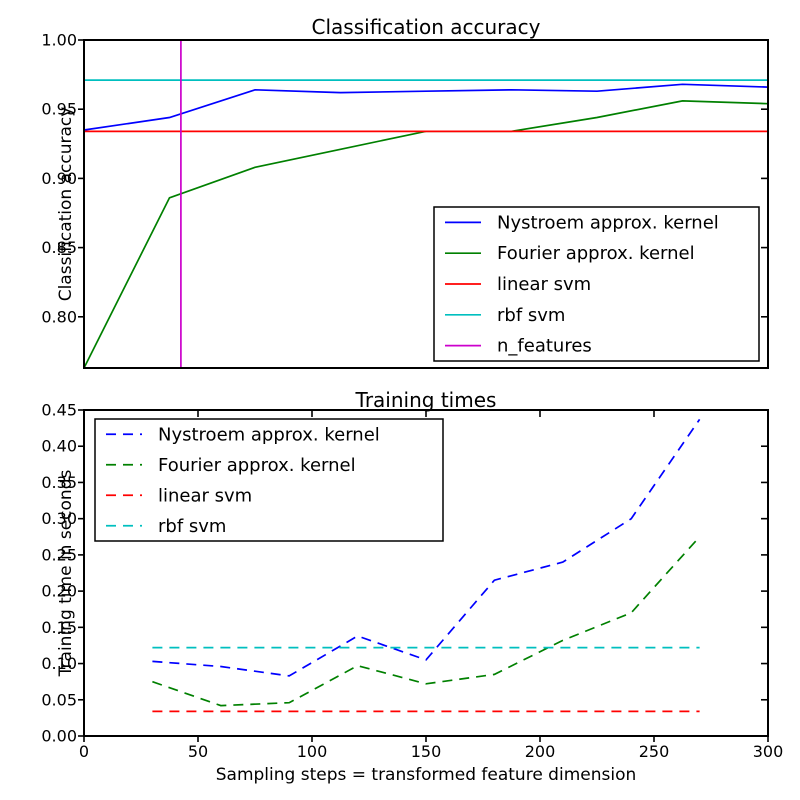  I want to click on y-tick-label: 0.05, so click(59, 699).